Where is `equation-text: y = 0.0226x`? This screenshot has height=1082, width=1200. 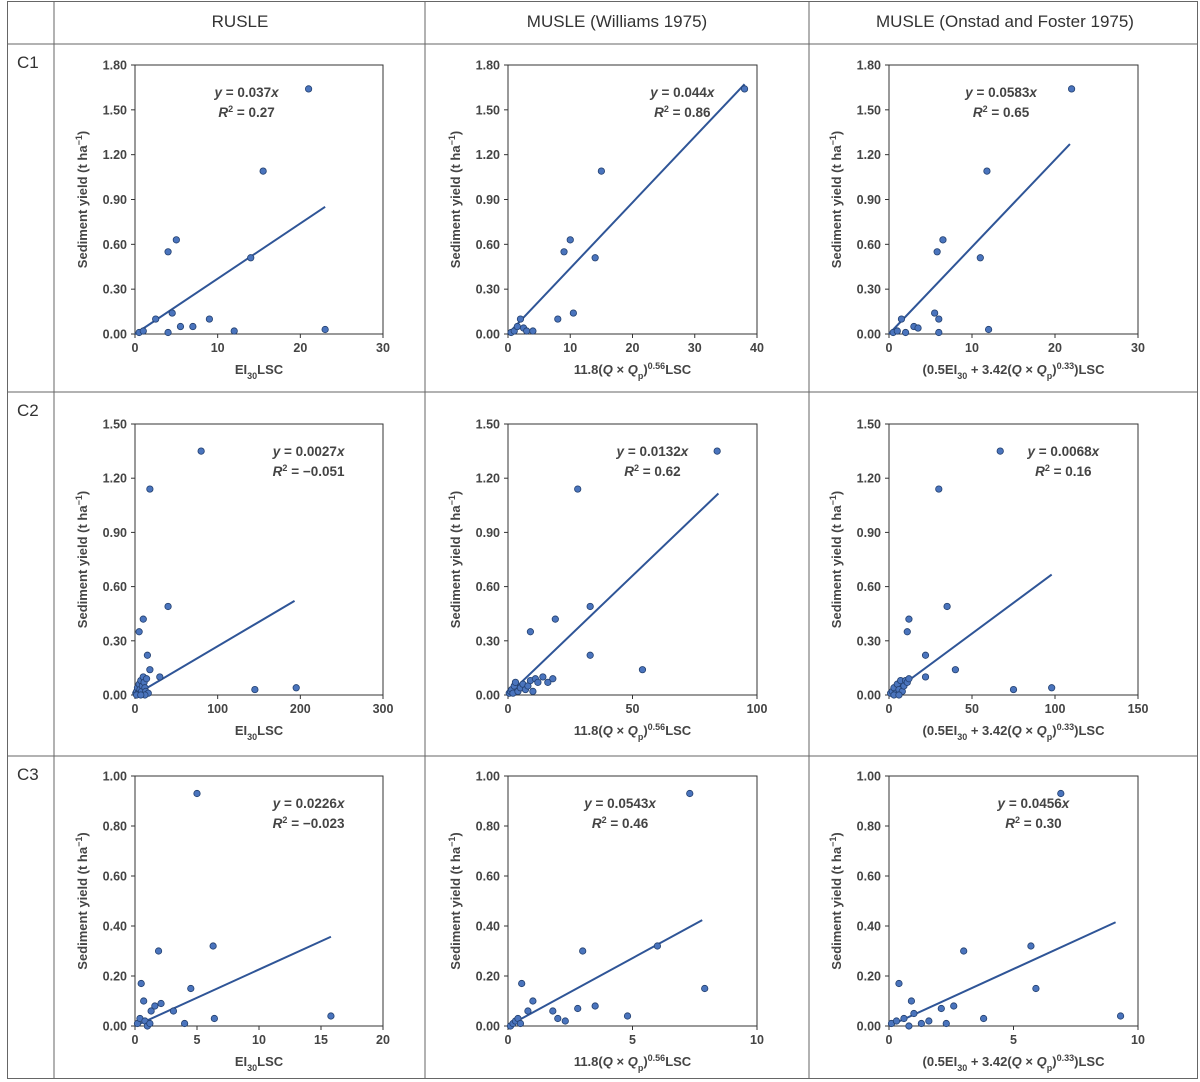
equation-text: y = 0.0226x is located at coordinates (308, 803).